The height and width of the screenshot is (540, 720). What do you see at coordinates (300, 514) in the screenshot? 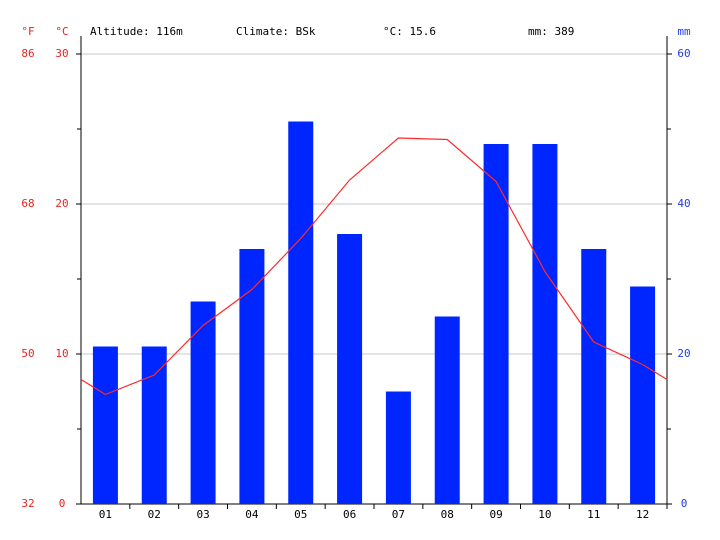
I see `x-tick-label: 05` at bounding box center [300, 514].